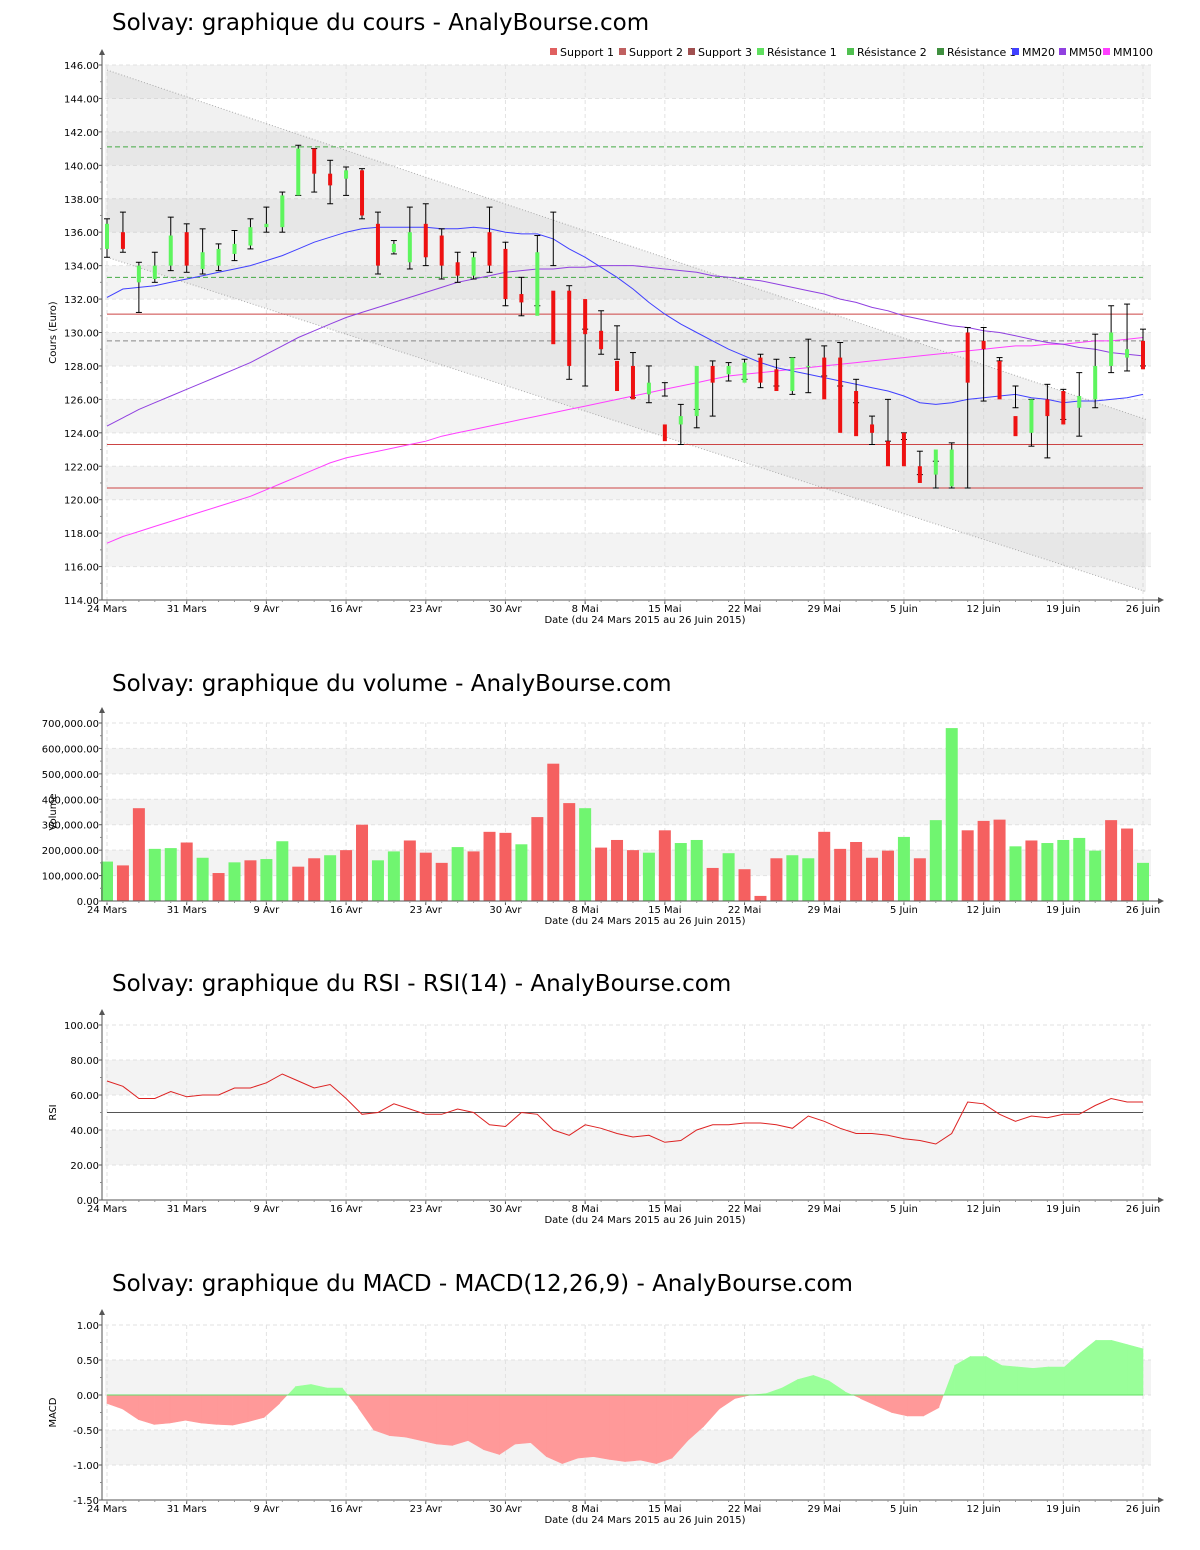 The height and width of the screenshot is (1550, 1200). Describe the element at coordinates (70, 749) in the screenshot. I see `y-tick-label: 600,000.00` at that location.